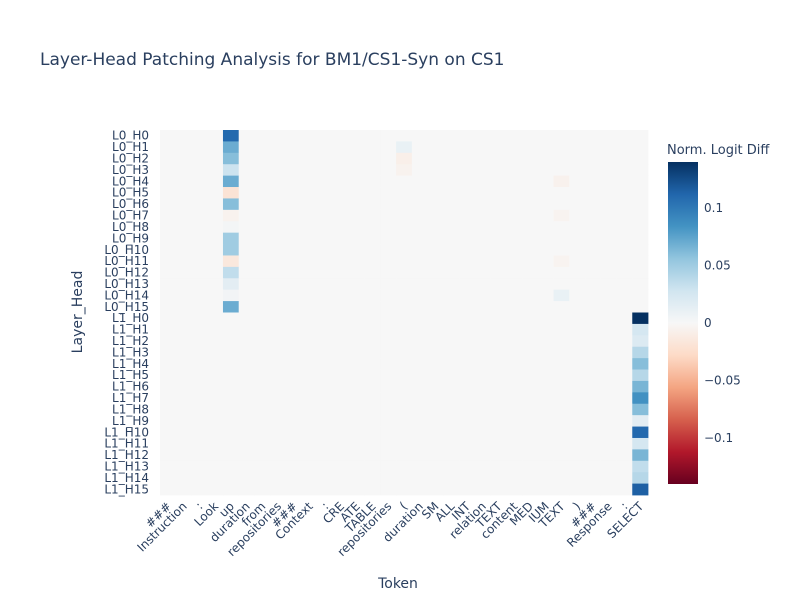  I want to click on y-tick-label: L0_H5, so click(130, 193).